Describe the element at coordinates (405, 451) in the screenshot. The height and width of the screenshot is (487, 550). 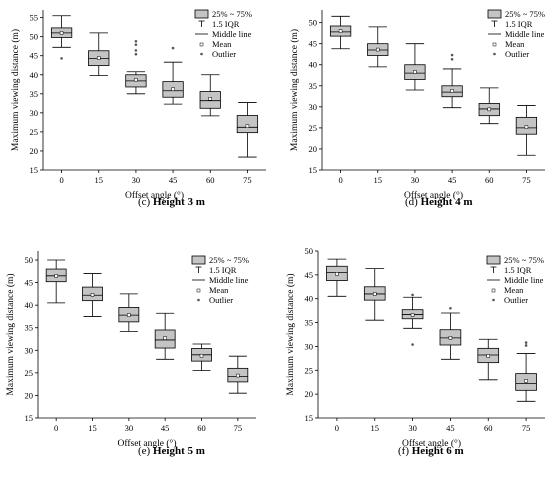
I see `caption-label: (f)` at that location.